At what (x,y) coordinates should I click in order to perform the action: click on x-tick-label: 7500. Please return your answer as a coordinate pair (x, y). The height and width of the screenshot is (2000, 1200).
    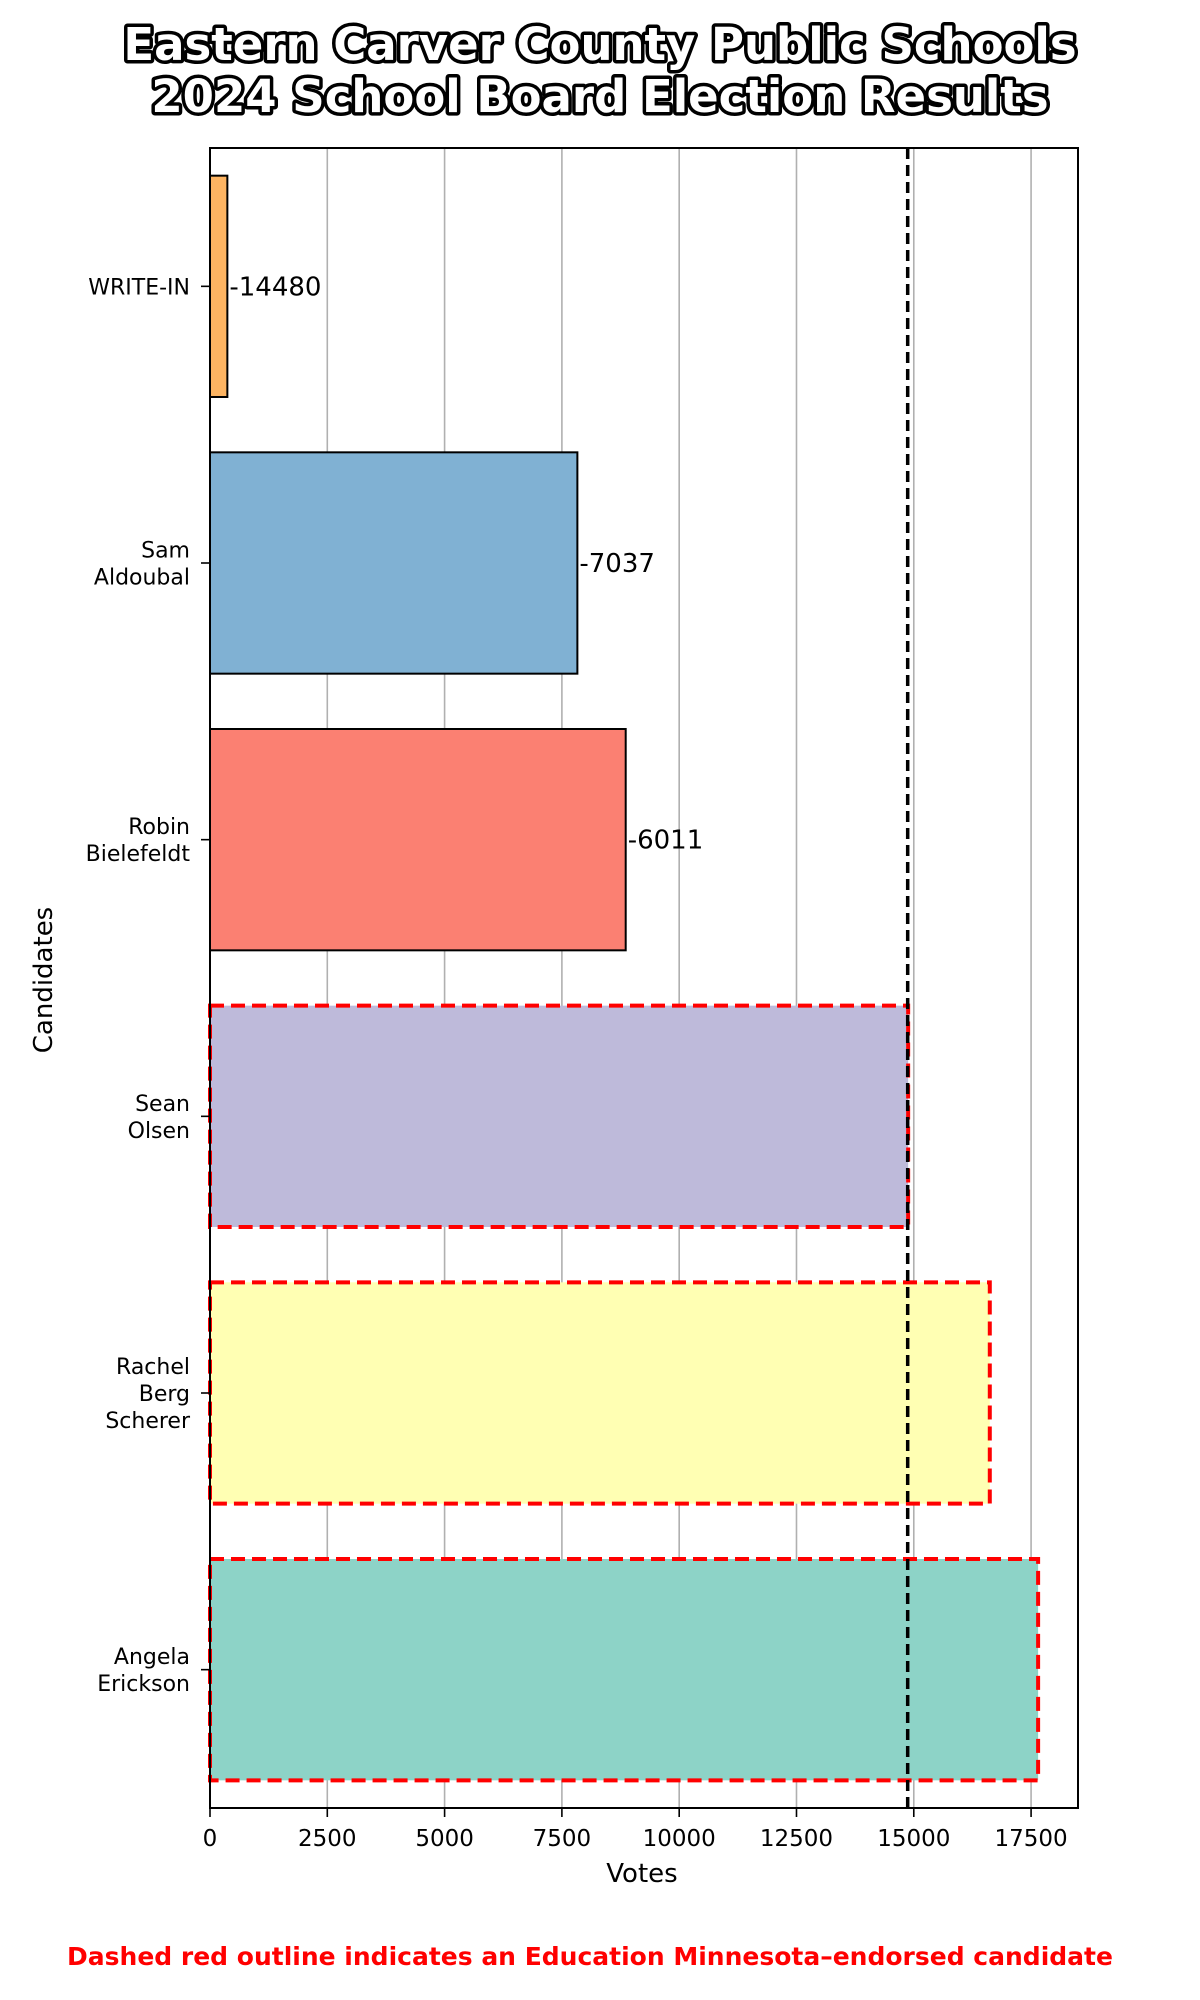
    Looking at the image, I should click on (562, 1839).